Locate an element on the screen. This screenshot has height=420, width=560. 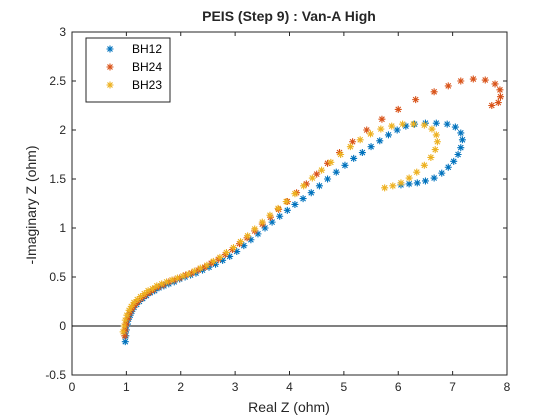
y-tick-label: 0 is located at coordinates (62, 326).